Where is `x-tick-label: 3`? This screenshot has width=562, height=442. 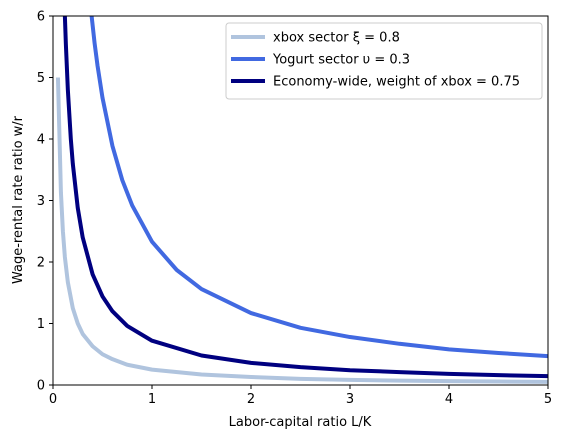
x-tick-label: 3 is located at coordinates (350, 399).